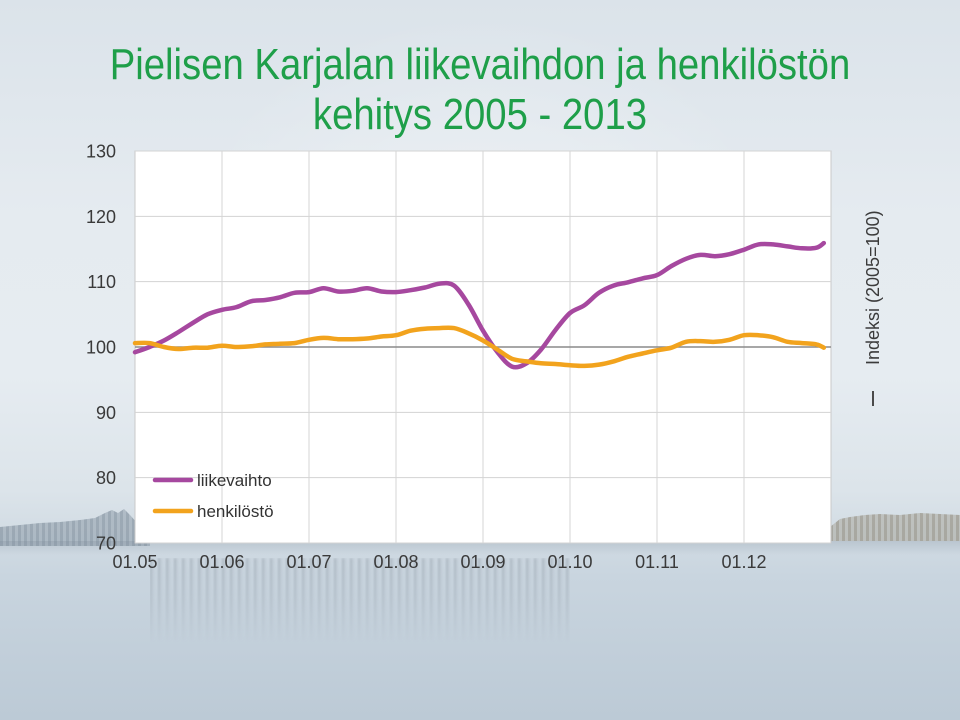 The image size is (960, 720). I want to click on y-tick-label: 130, so click(101, 152).